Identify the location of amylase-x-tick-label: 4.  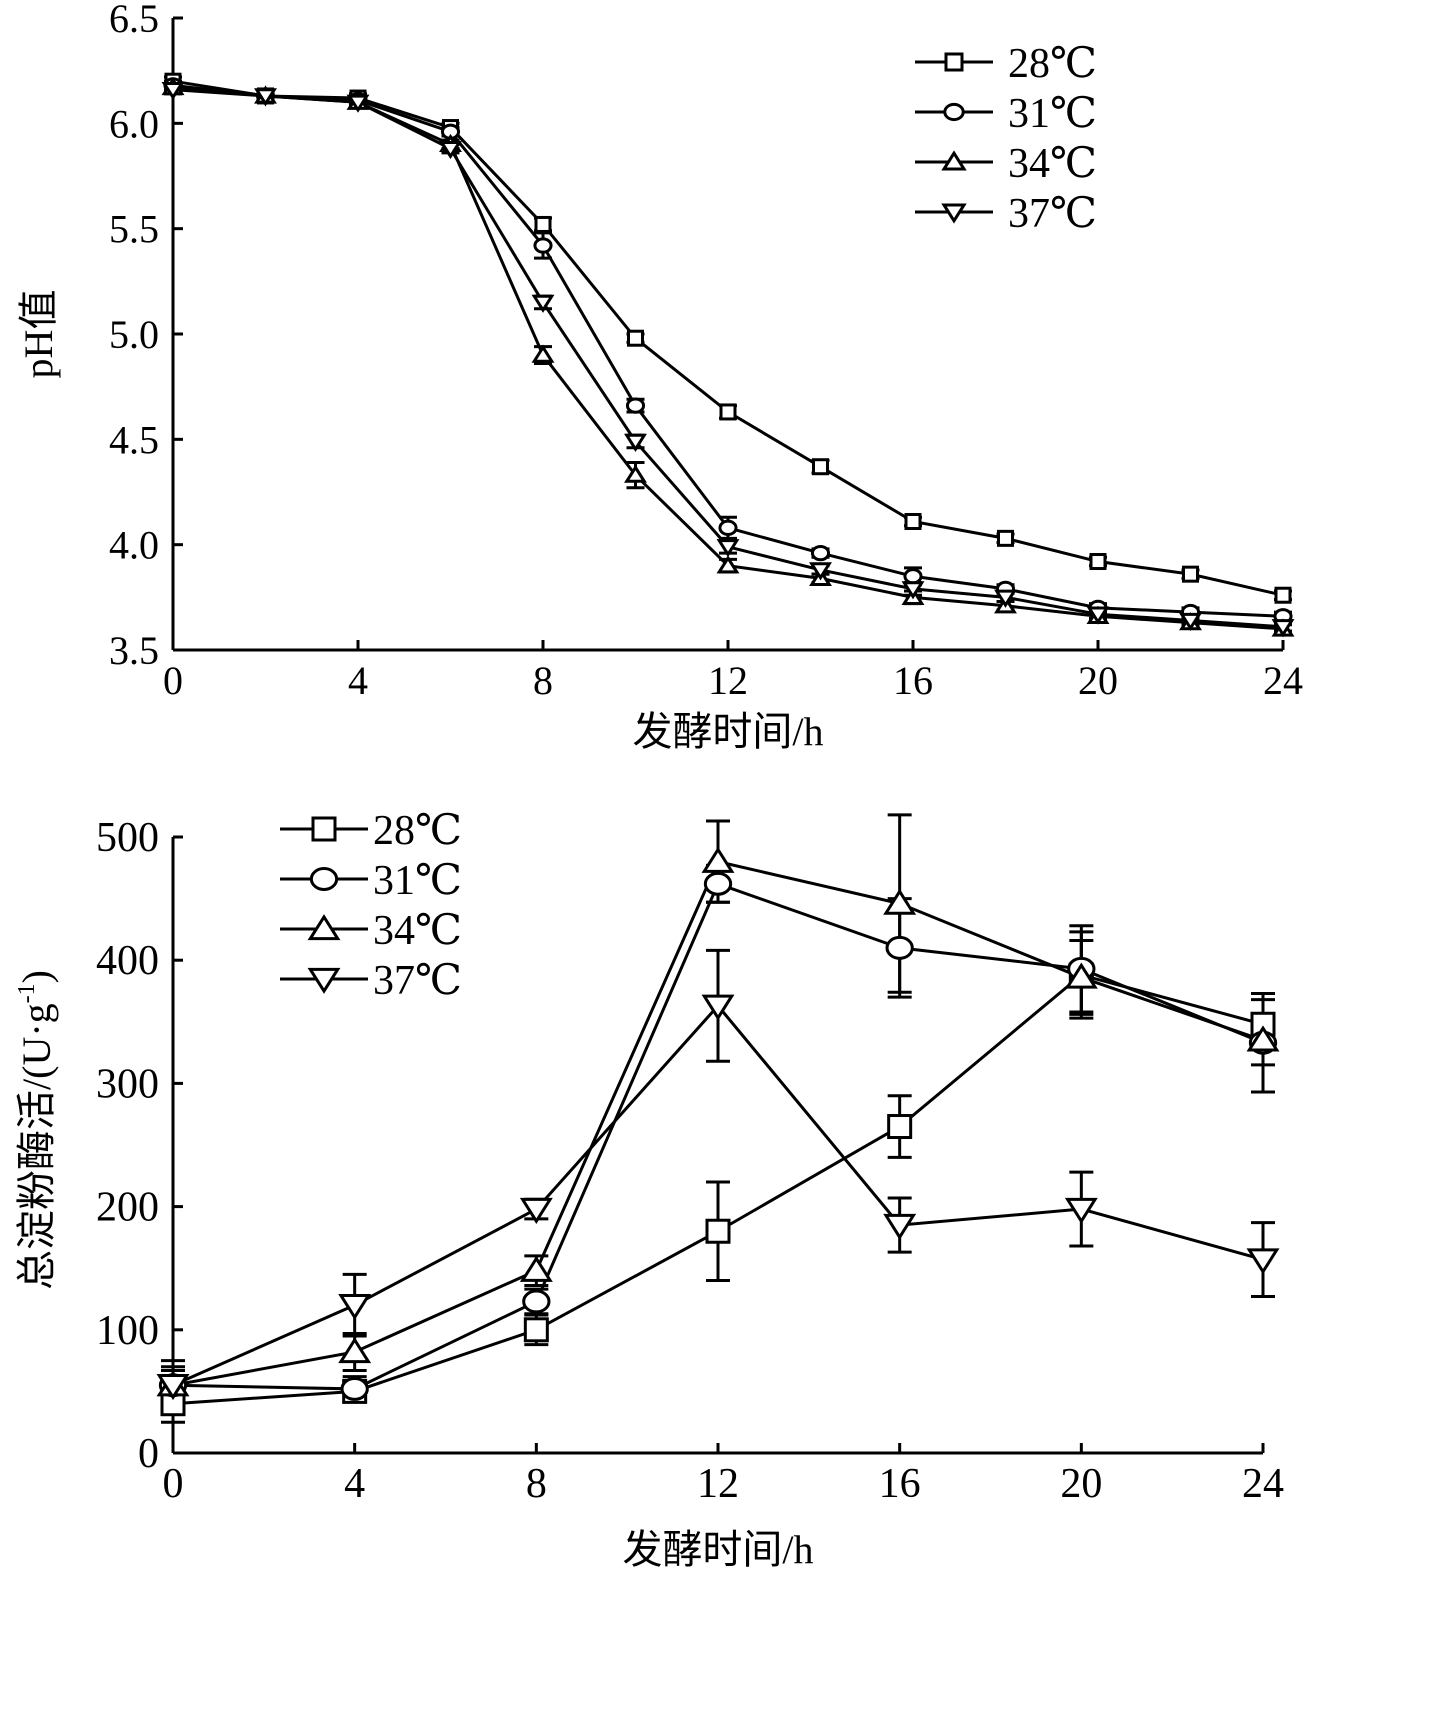
(354, 1484).